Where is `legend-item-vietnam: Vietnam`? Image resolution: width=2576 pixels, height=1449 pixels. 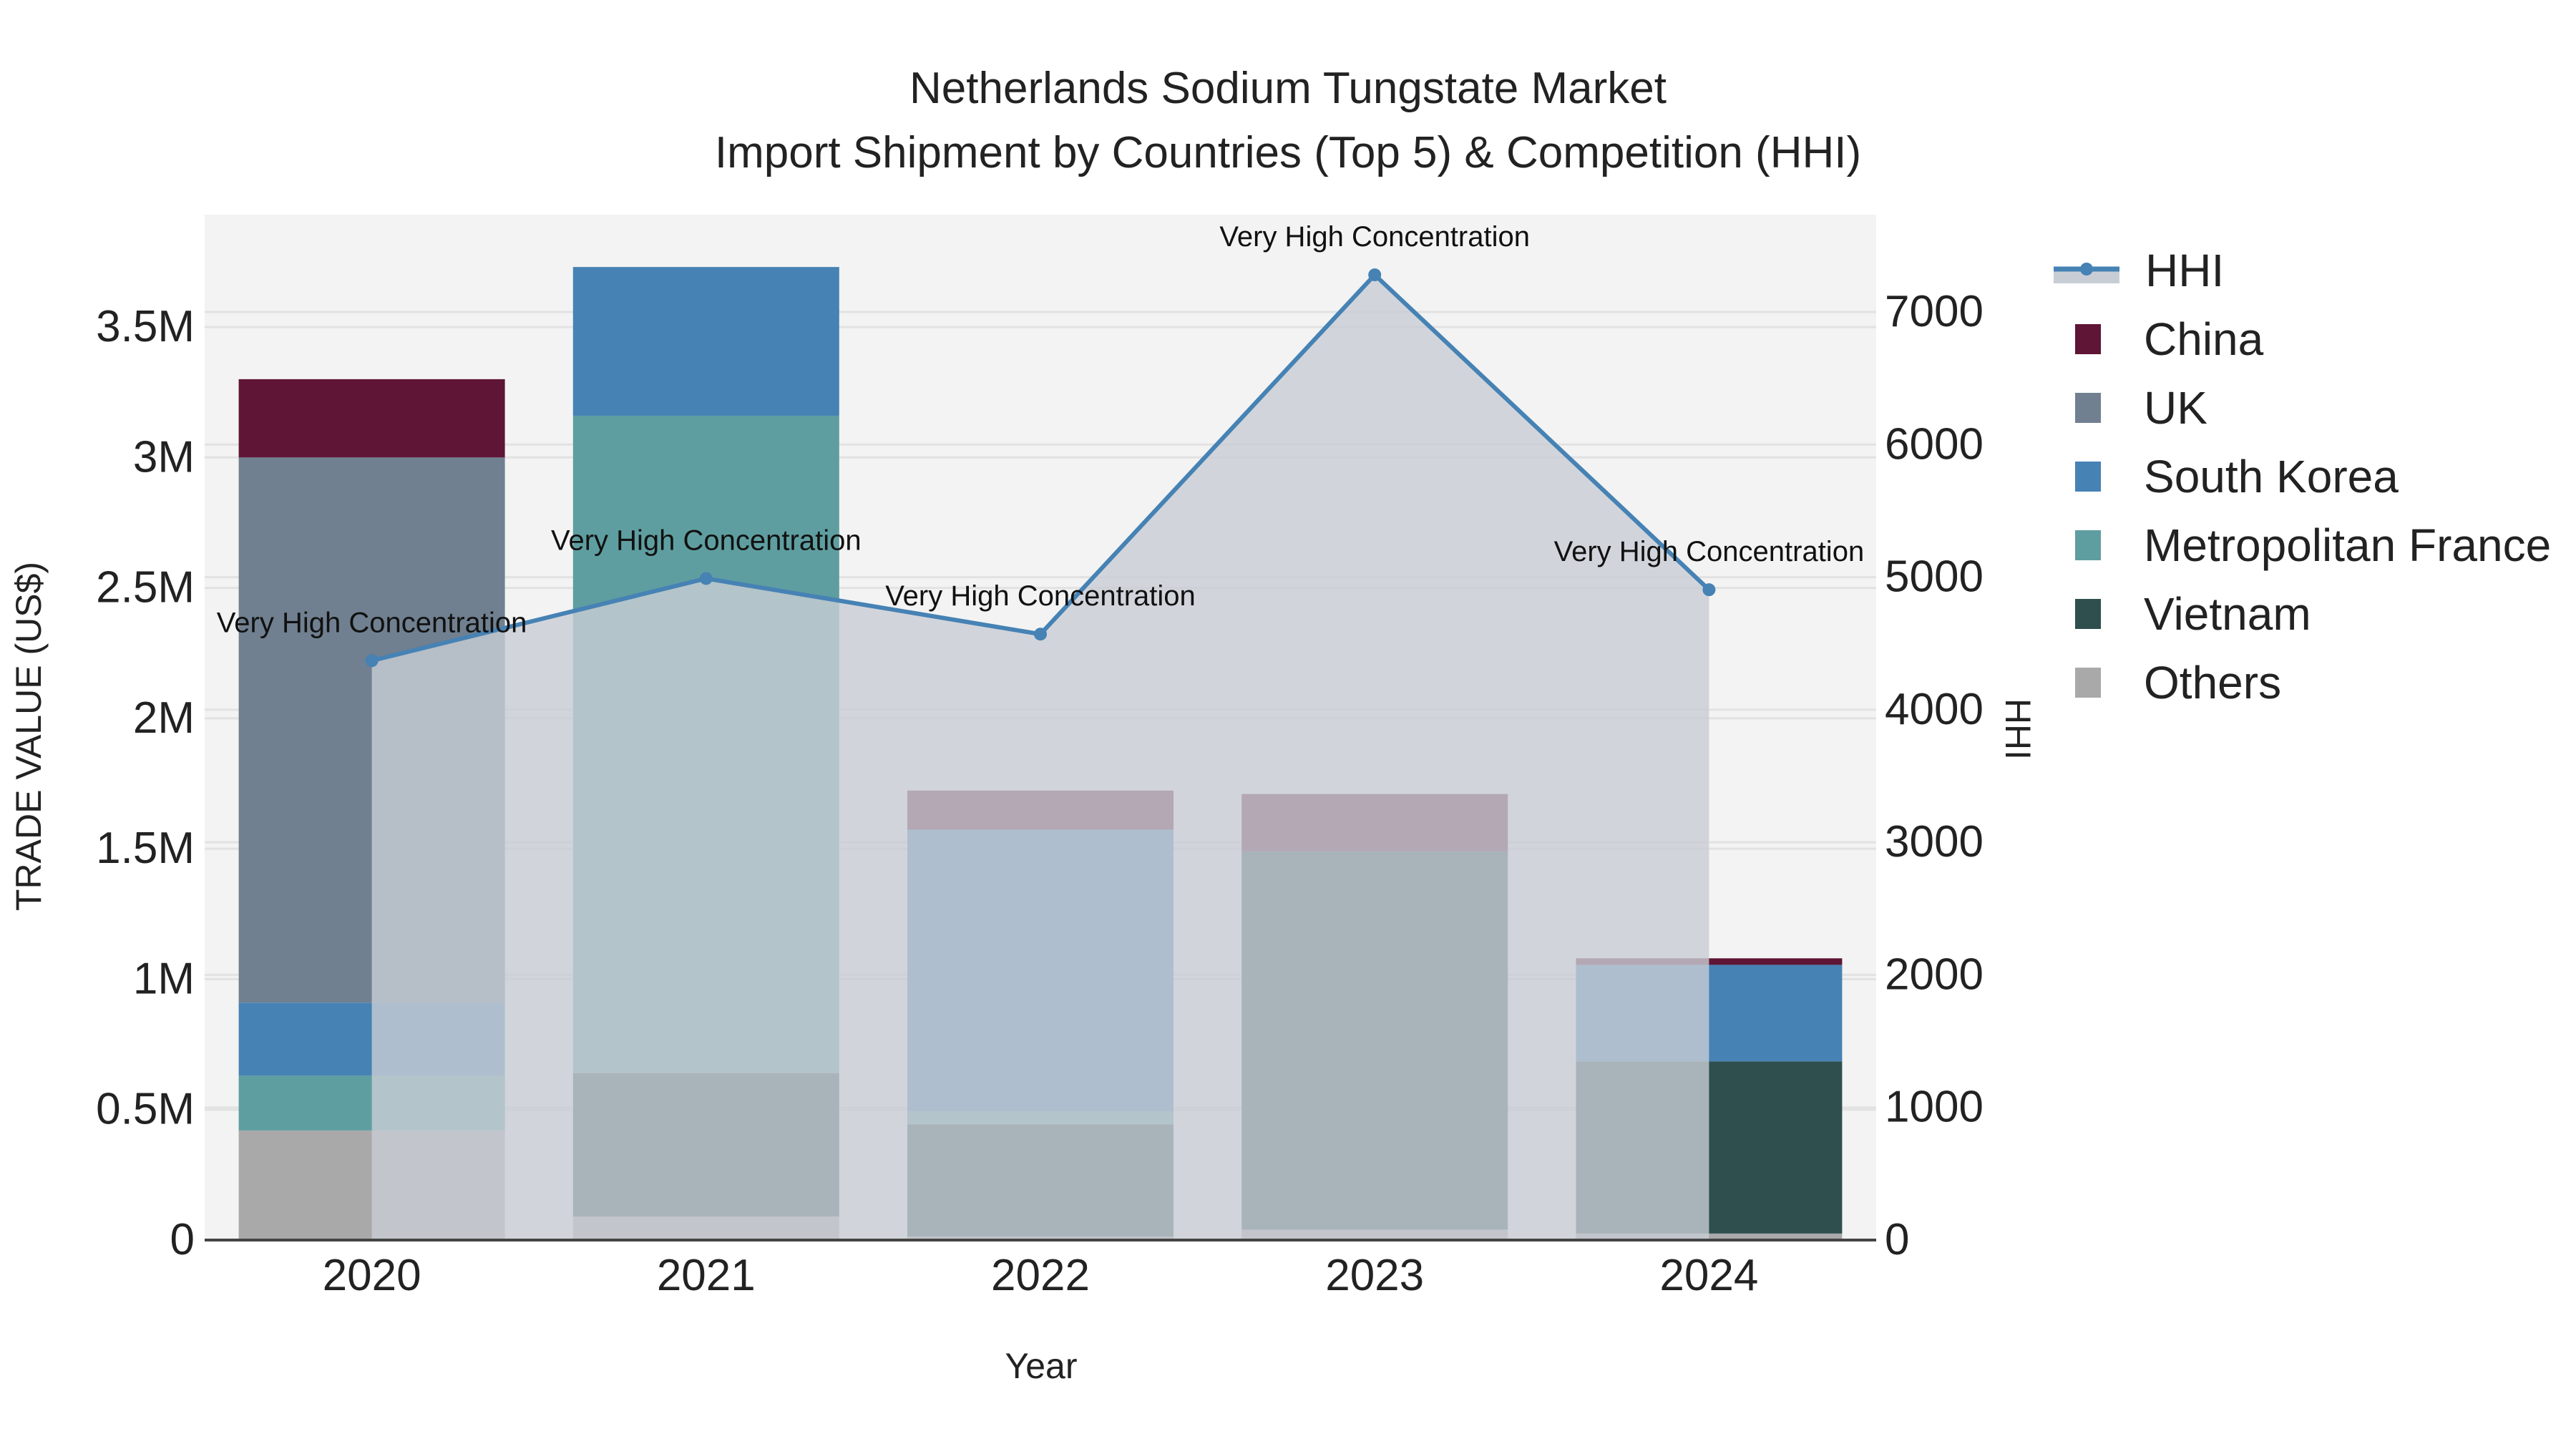 legend-item-vietnam: Vietnam is located at coordinates (2302, 614).